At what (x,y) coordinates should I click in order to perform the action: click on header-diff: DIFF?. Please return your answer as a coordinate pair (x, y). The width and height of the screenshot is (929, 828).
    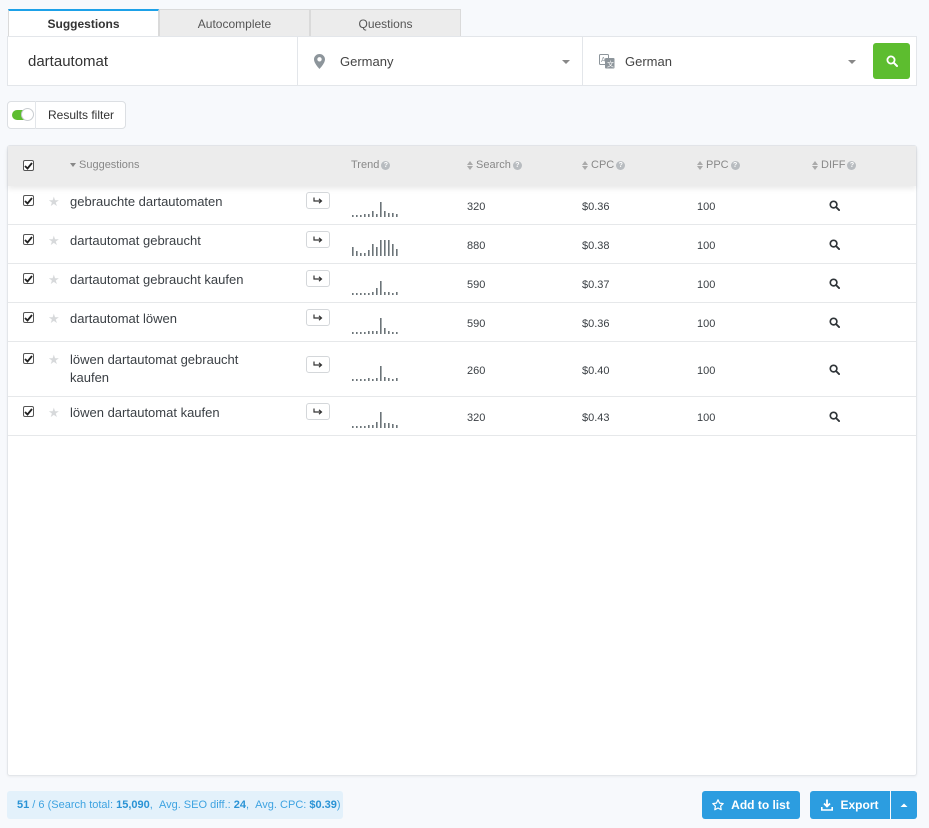
    Looking at the image, I should click on (834, 165).